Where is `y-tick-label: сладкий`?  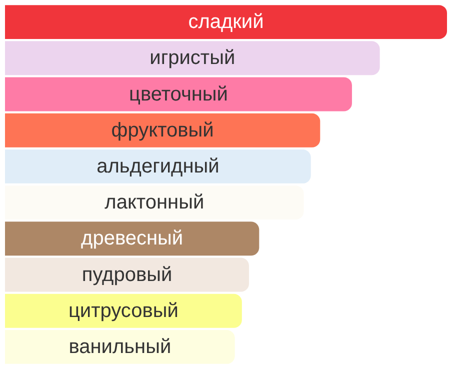 y-tick-label: сладкий is located at coordinates (226, 22).